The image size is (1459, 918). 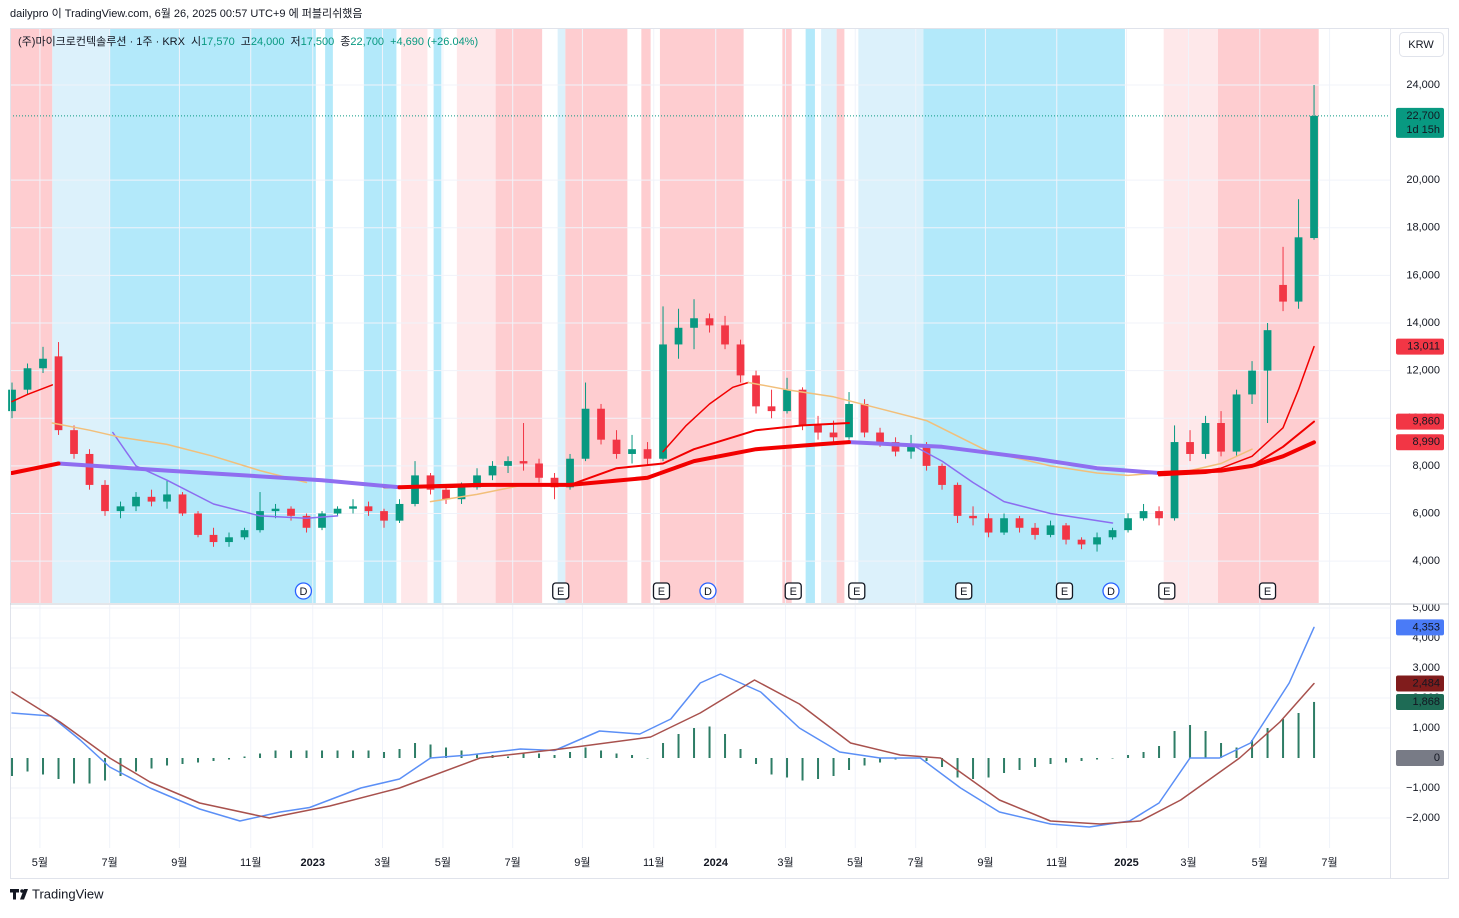 I want to click on ohlc-key: 저, so click(x=296, y=41).